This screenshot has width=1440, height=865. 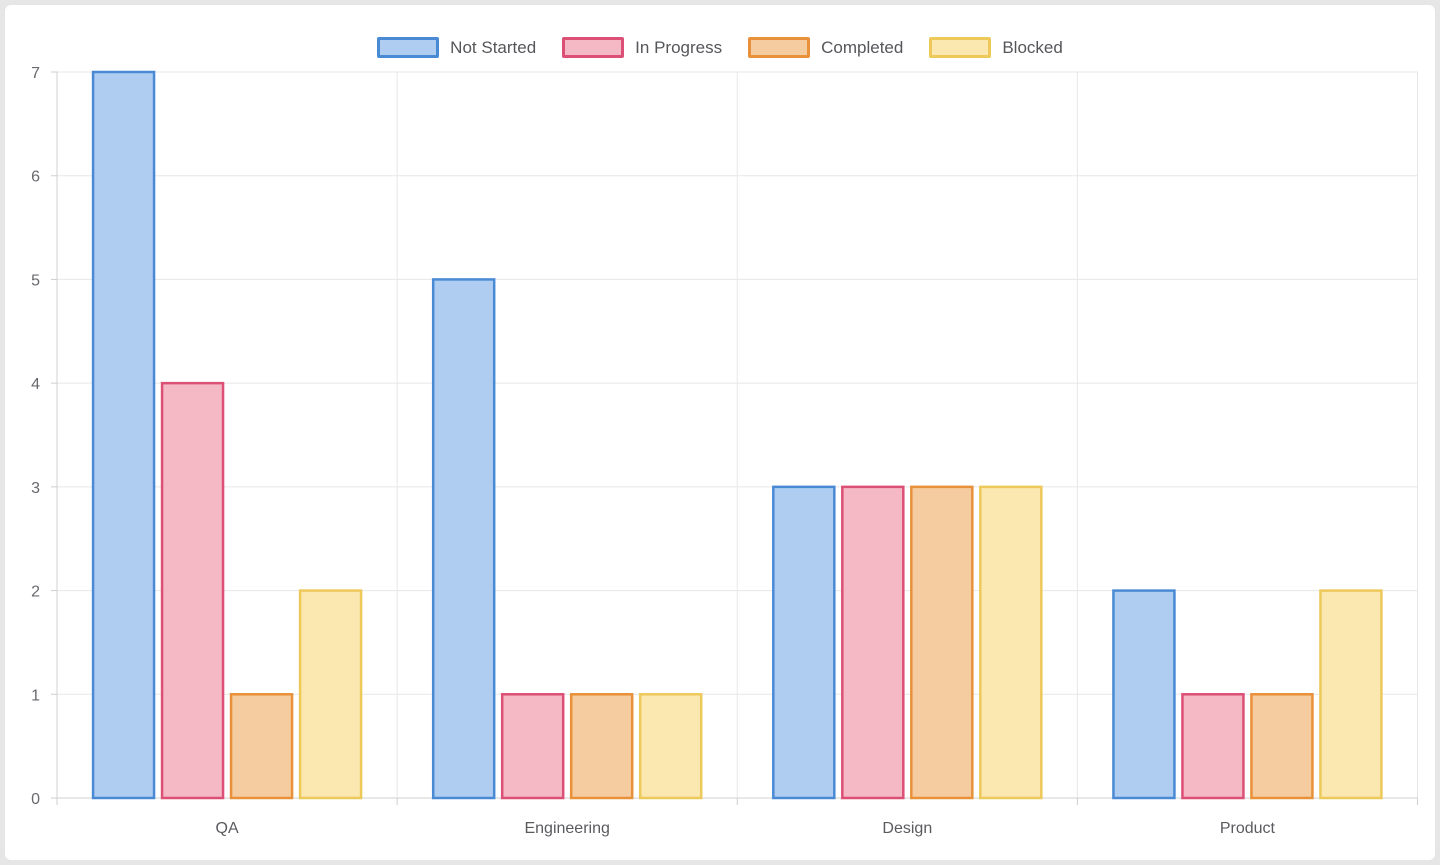 I want to click on chart-legend: Not Started In Progress Completed Blocked, so click(x=720, y=47).